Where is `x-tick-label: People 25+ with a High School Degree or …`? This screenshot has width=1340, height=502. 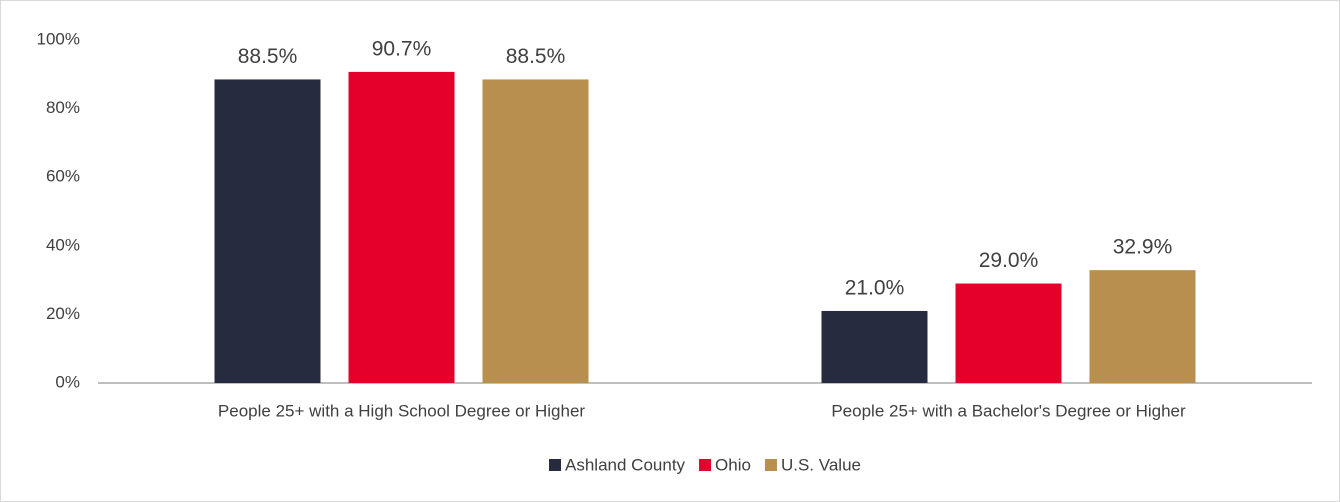 x-tick-label: People 25+ with a High School Degree or … is located at coordinates (401, 410).